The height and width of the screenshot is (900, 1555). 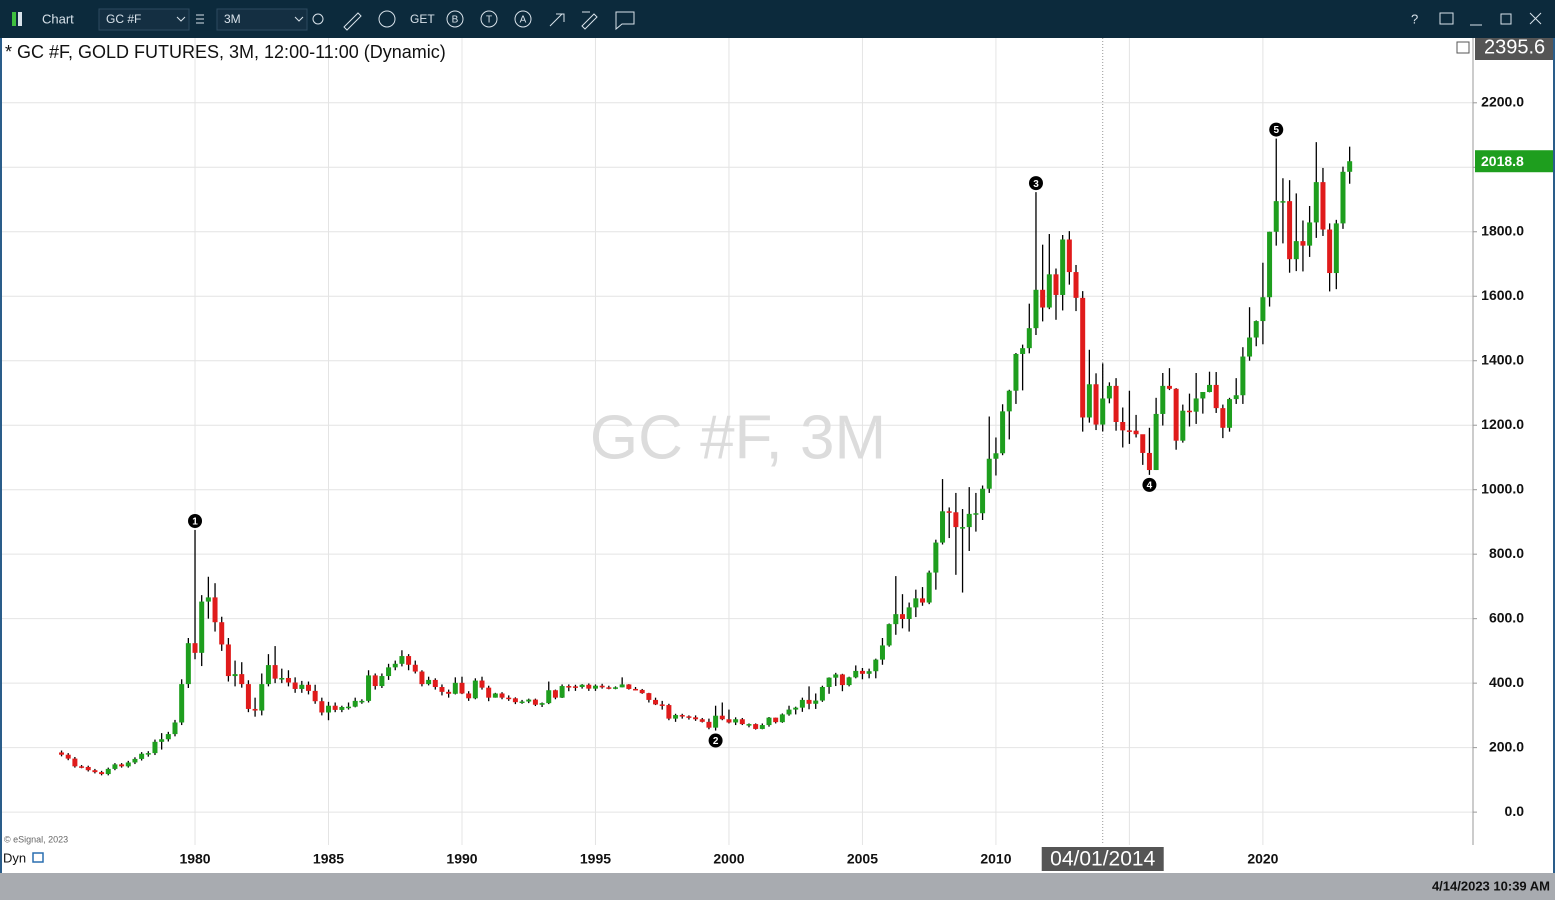 What do you see at coordinates (144, 19) in the screenshot?
I see `symbol-box` at bounding box center [144, 19].